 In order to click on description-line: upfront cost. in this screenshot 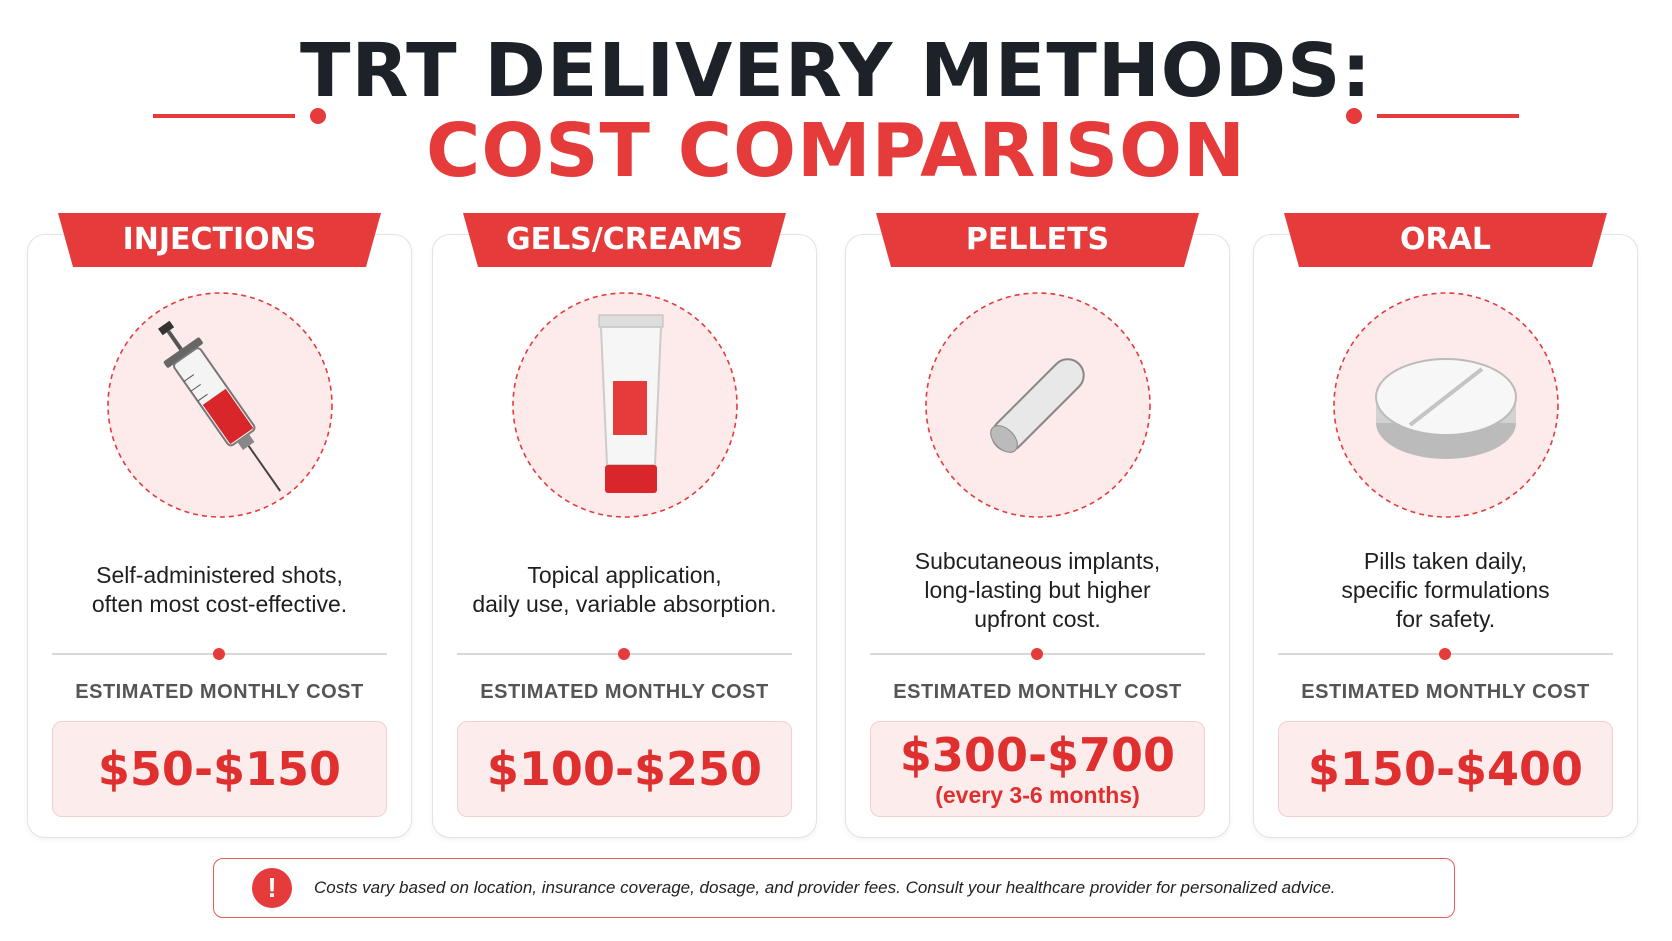, I will do `click(1037, 618)`.